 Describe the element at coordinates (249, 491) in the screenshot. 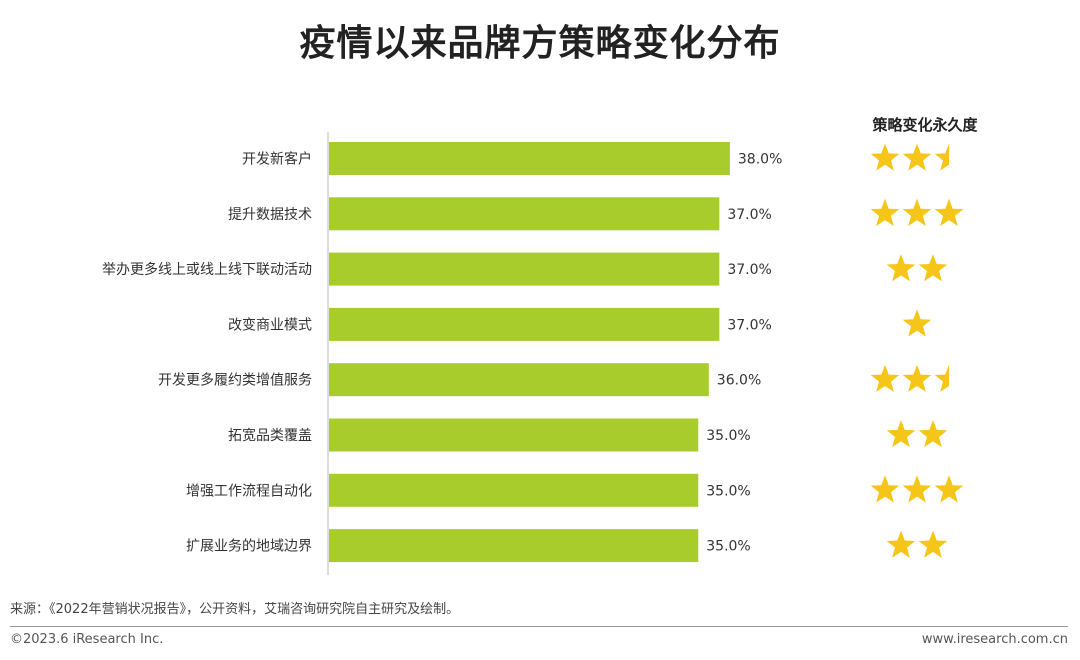

I see `category-label: 增强工作流程自动化` at that location.